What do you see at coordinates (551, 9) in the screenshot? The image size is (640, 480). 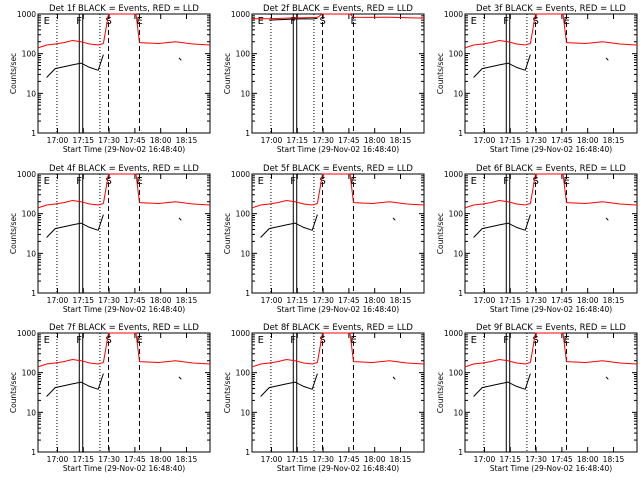 I see `panel-title: Det 3f BLACK = Events, RED = LLD` at bounding box center [551, 9].